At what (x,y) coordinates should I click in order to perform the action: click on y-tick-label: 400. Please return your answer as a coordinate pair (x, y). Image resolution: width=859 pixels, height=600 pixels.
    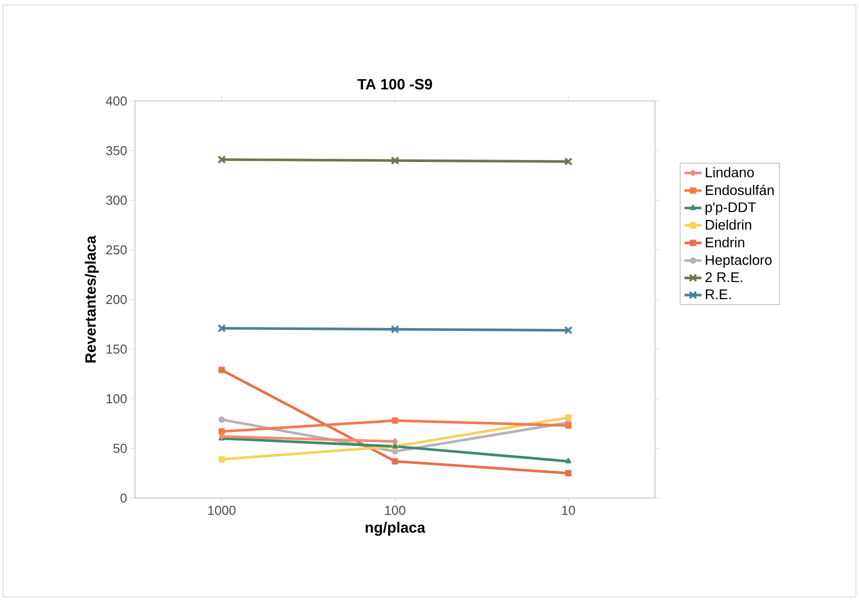
    Looking at the image, I should click on (116, 101).